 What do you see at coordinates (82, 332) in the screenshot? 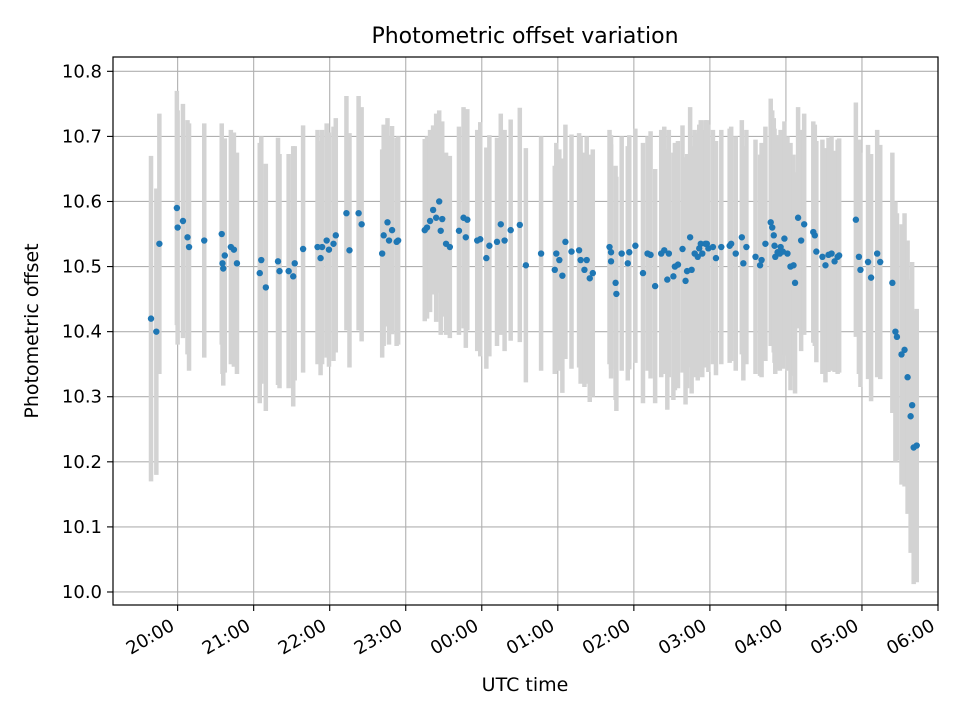
I see `y-tick-label: 10.4` at bounding box center [82, 332].